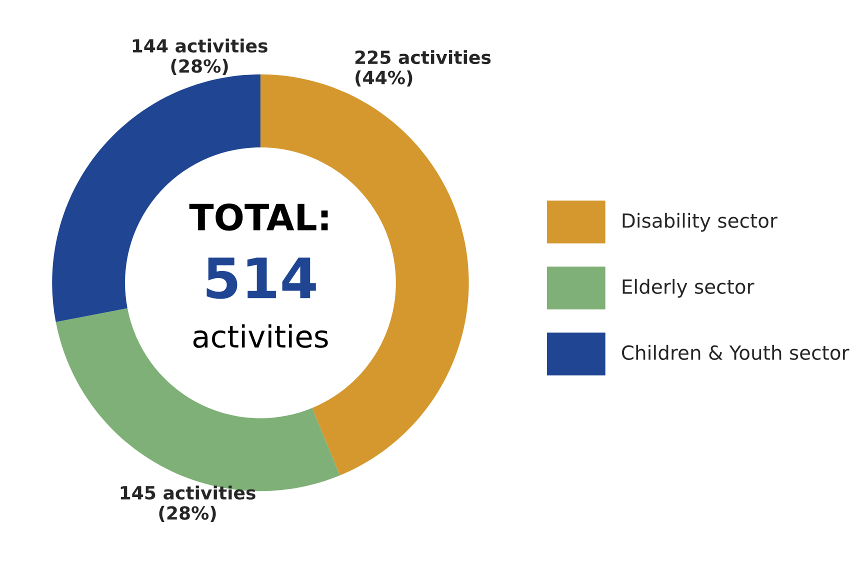 This screenshot has width=861, height=576. Describe the element at coordinates (260, 336) in the screenshot. I see `text: activities` at that location.